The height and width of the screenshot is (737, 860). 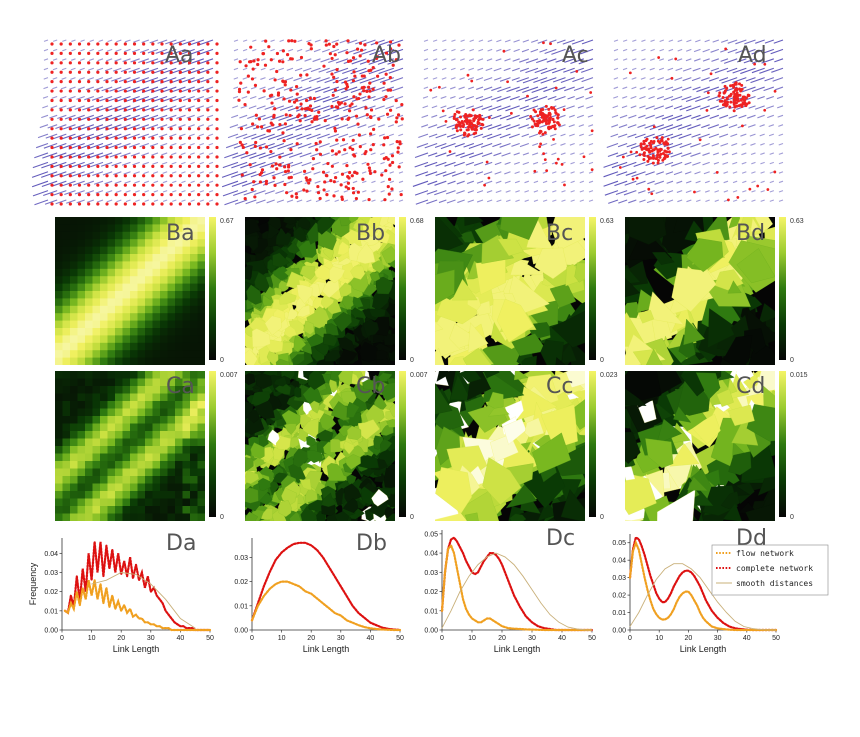 I want to click on heatmap-mesh, so click(x=320, y=291).